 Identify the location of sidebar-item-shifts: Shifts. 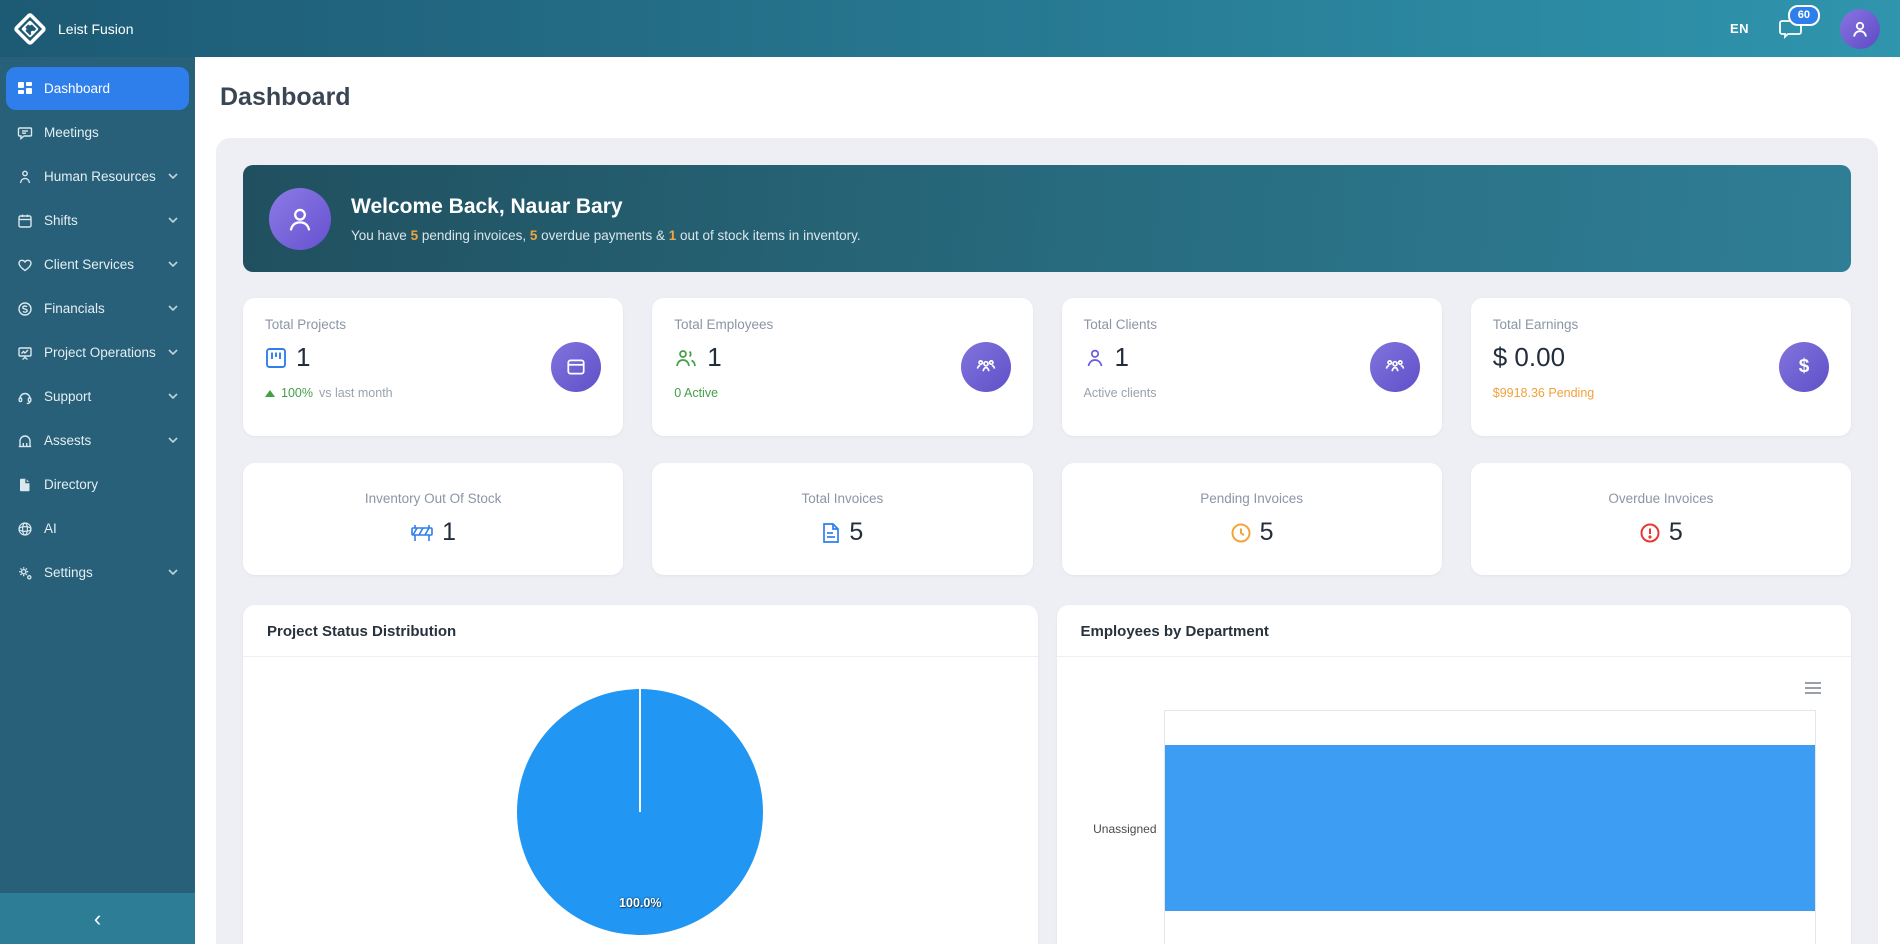
(97, 220).